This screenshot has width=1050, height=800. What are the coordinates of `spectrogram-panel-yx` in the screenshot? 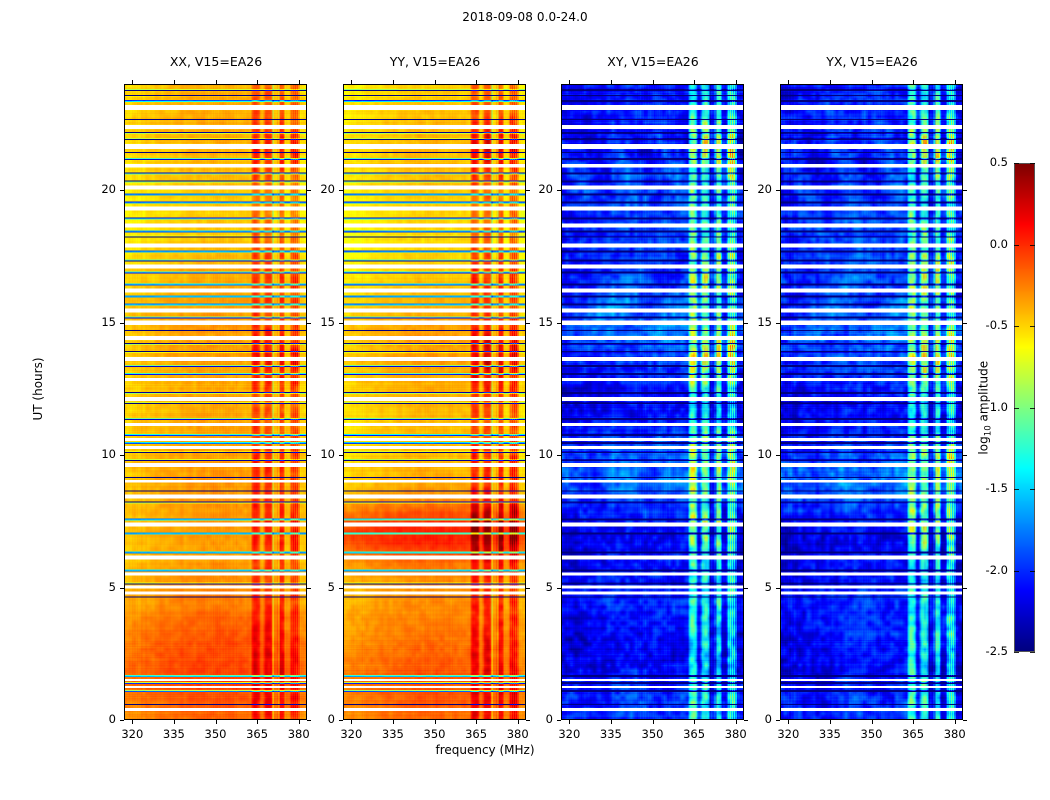 It's located at (871, 402).